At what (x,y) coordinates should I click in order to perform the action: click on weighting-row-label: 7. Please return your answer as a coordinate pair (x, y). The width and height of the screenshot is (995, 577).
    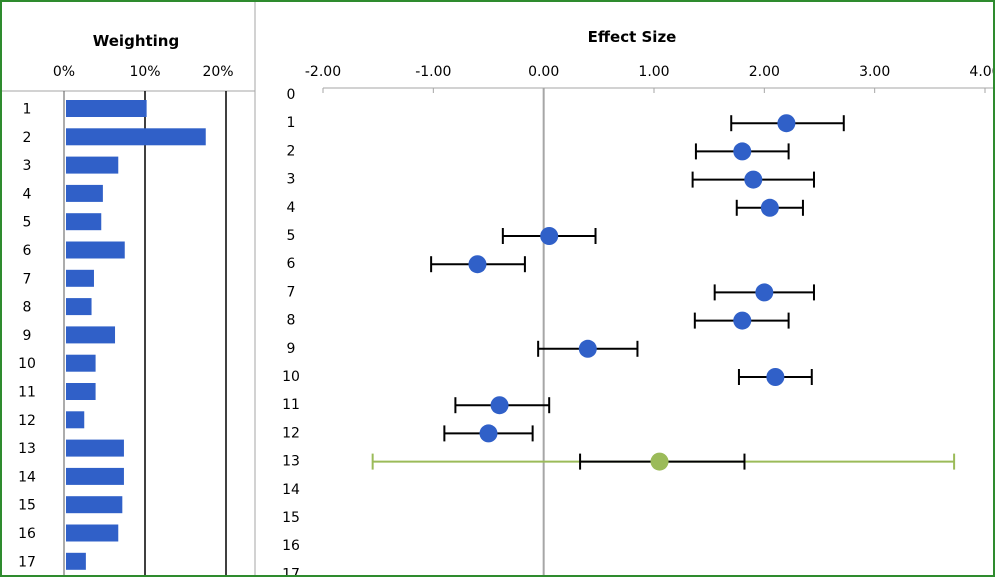
    Looking at the image, I should click on (27, 279).